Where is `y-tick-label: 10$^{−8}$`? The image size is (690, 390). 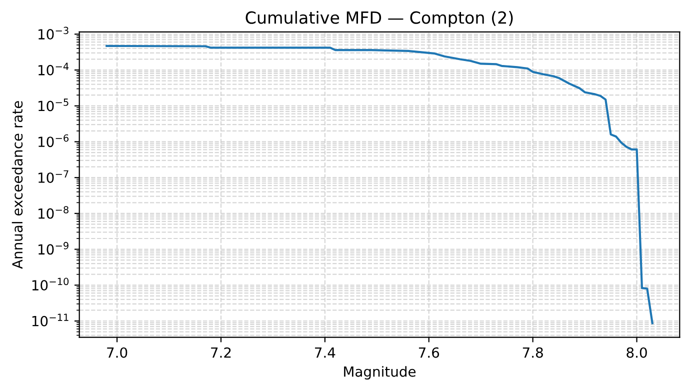 y-tick-label: 10$^{−8}$ is located at coordinates (53, 212).